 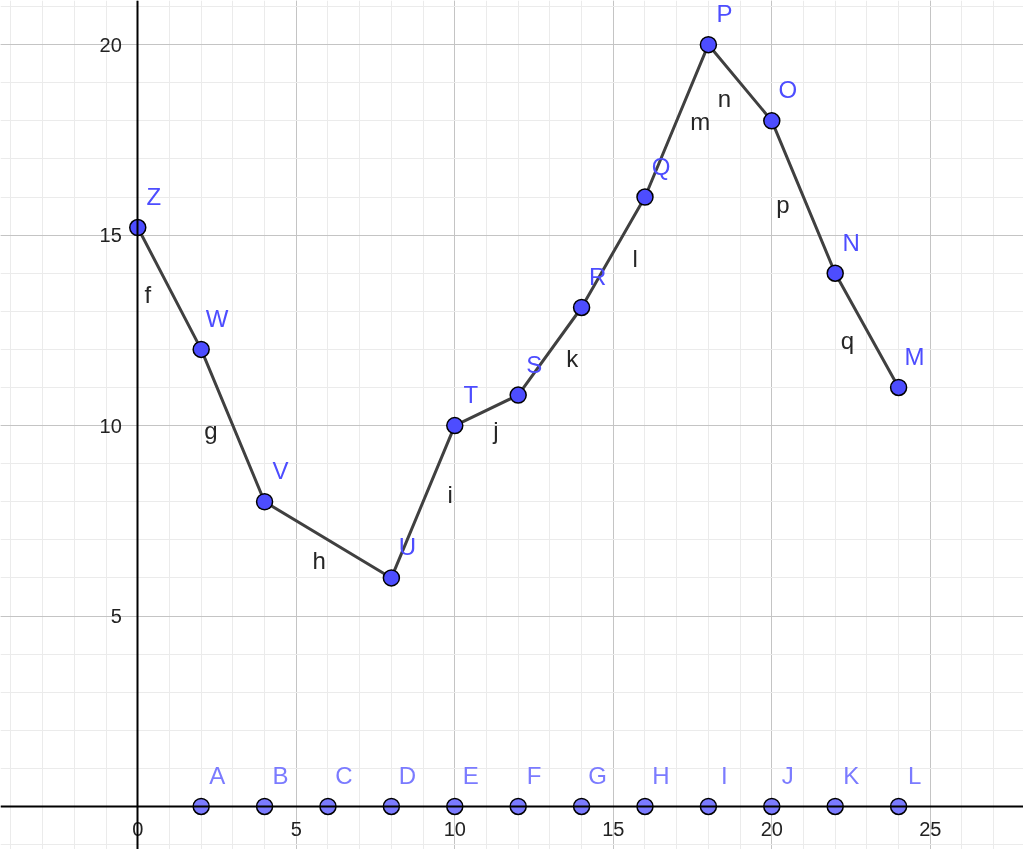 I want to click on annotation: h, so click(x=319, y=560).